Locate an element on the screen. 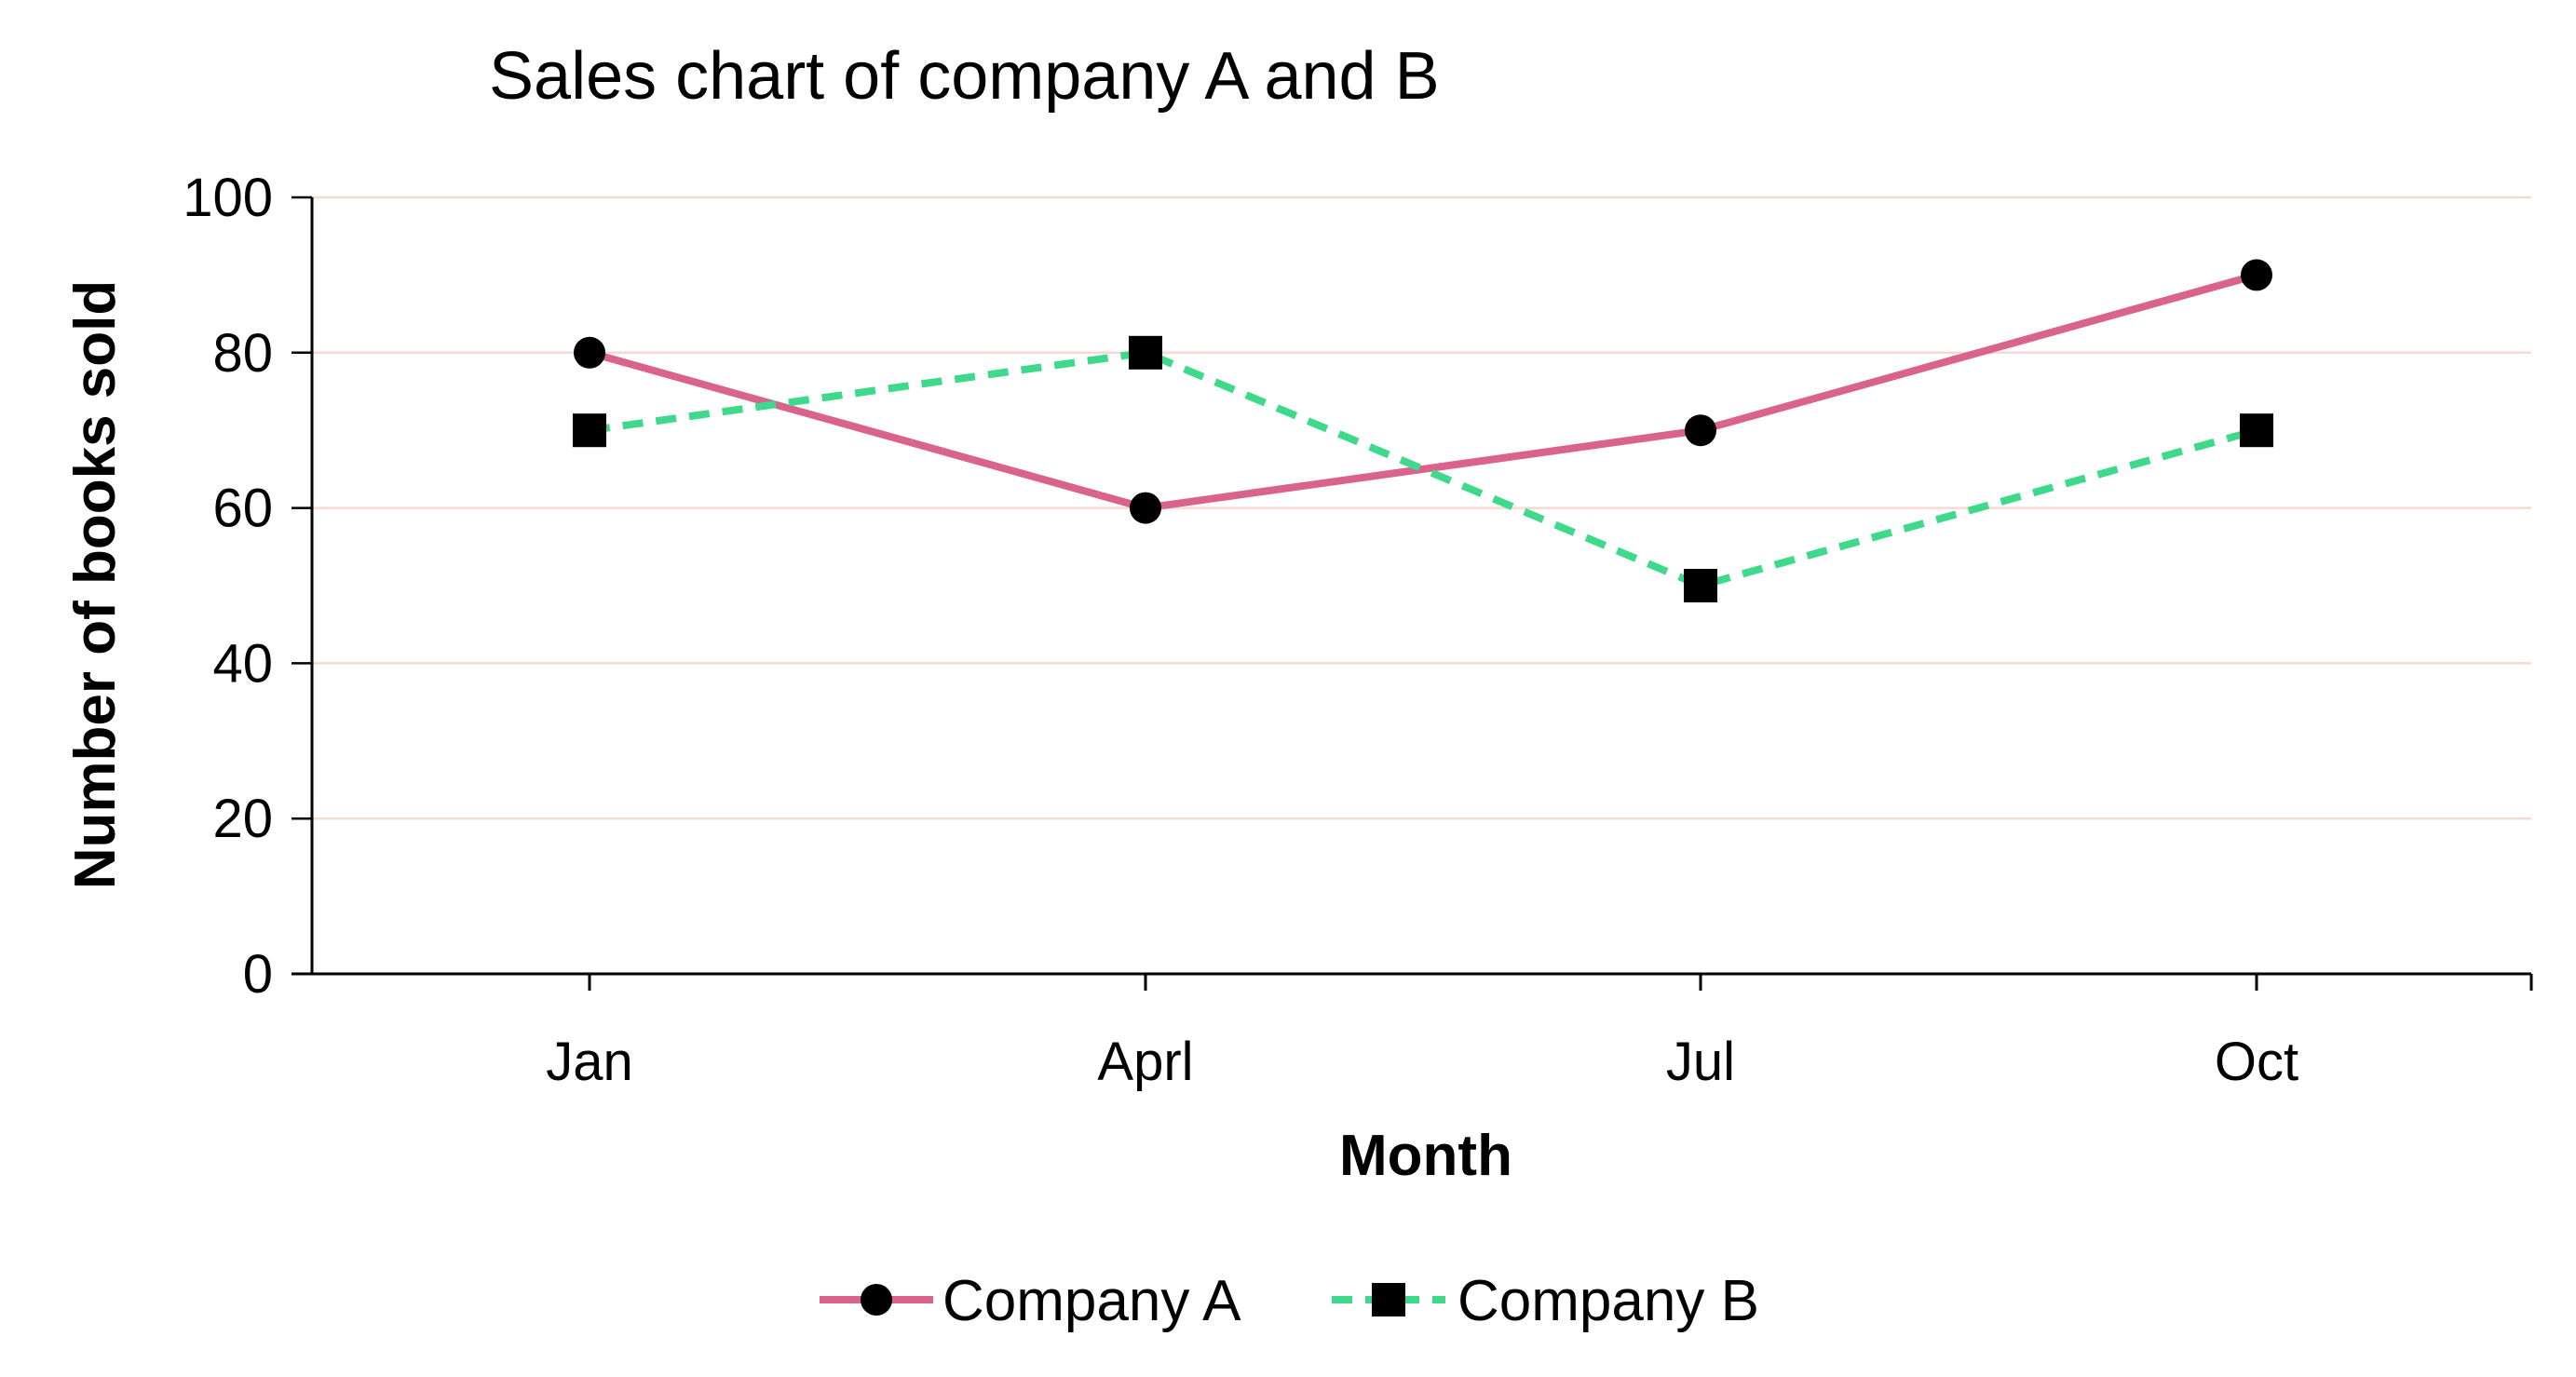  legend-item-company-a: Company A is located at coordinates (1030, 1301).